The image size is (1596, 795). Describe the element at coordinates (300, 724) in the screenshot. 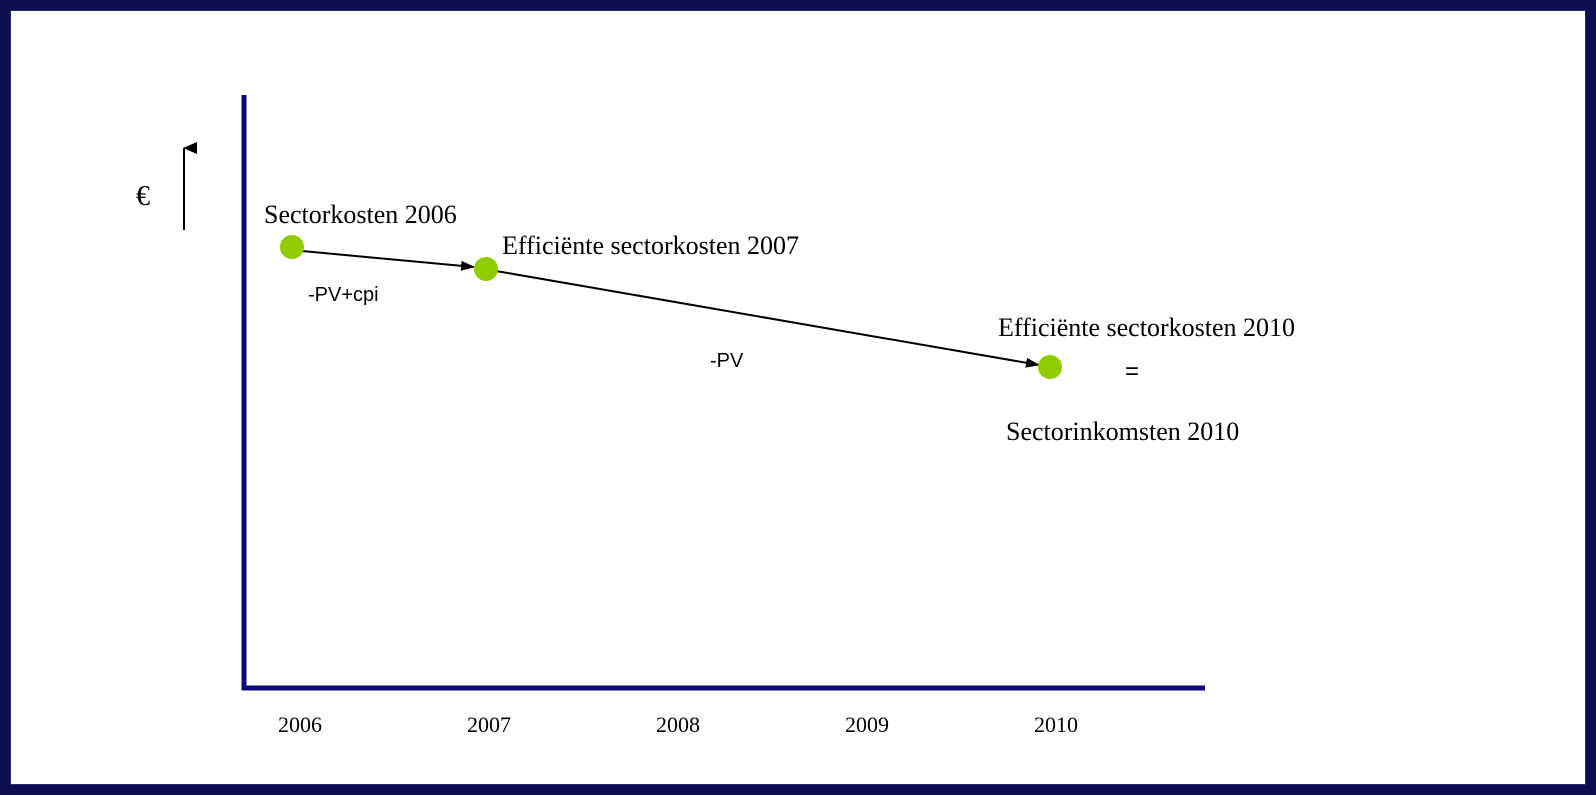

I see `x-tick-2006: 2006` at that location.